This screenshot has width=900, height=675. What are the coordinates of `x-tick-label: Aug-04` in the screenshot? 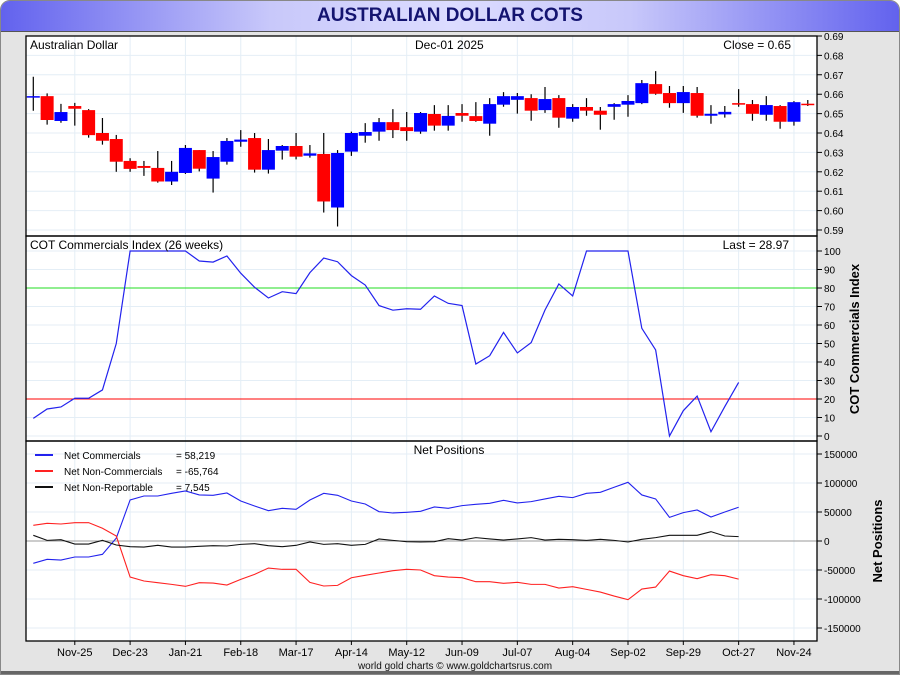 It's located at (572, 653).